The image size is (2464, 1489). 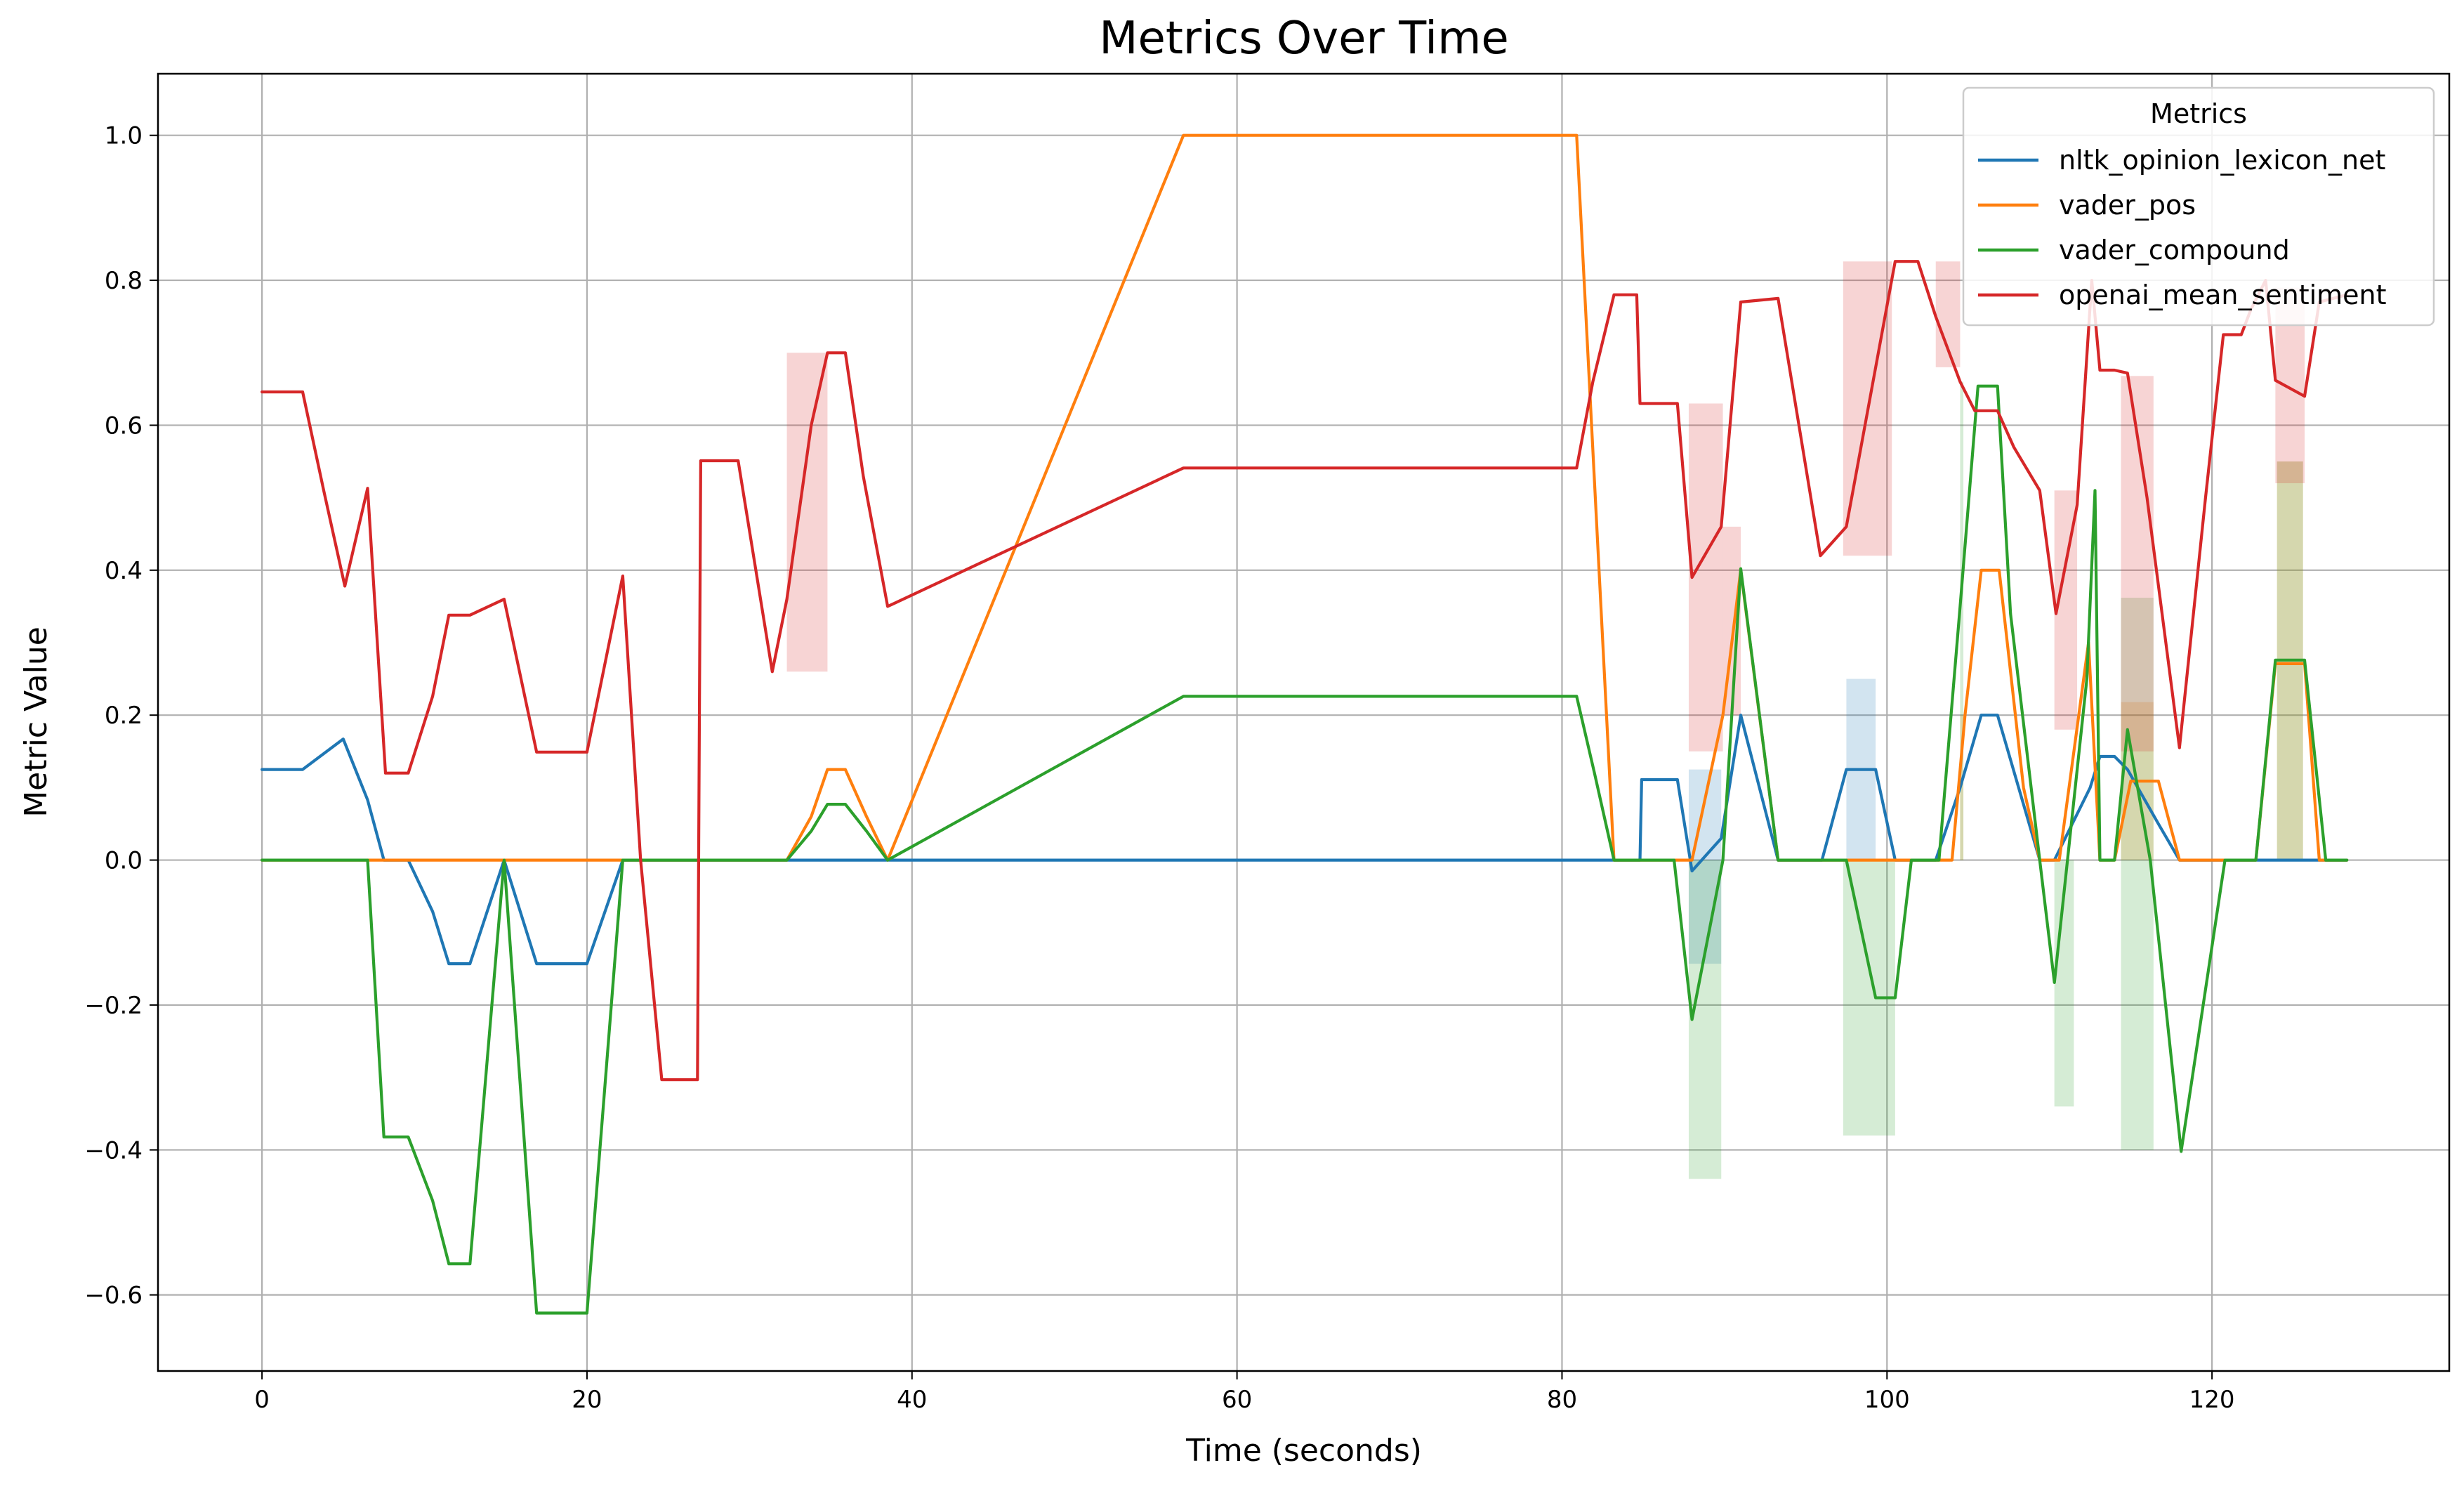 I want to click on x-tick-label: 40, so click(x=912, y=1400).